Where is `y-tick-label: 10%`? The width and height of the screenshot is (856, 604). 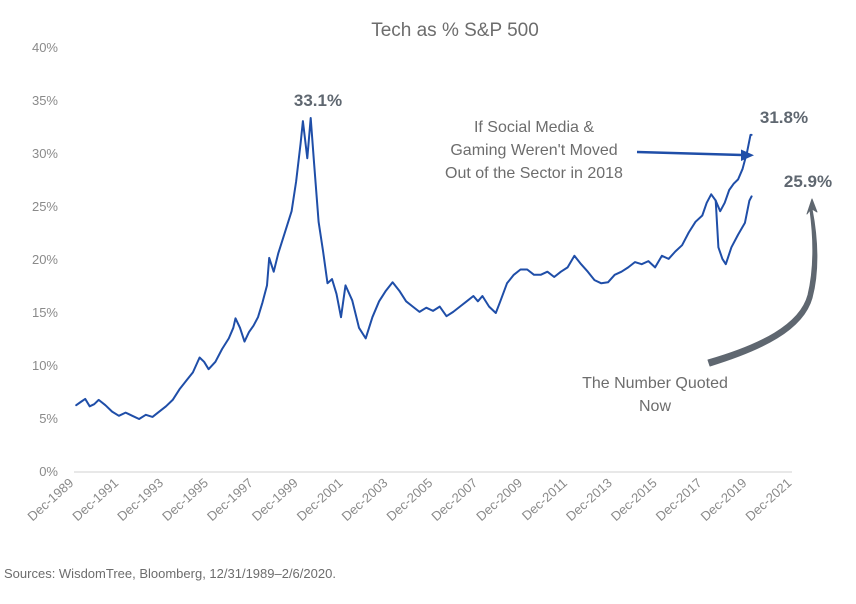 y-tick-label: 10% is located at coordinates (45, 365).